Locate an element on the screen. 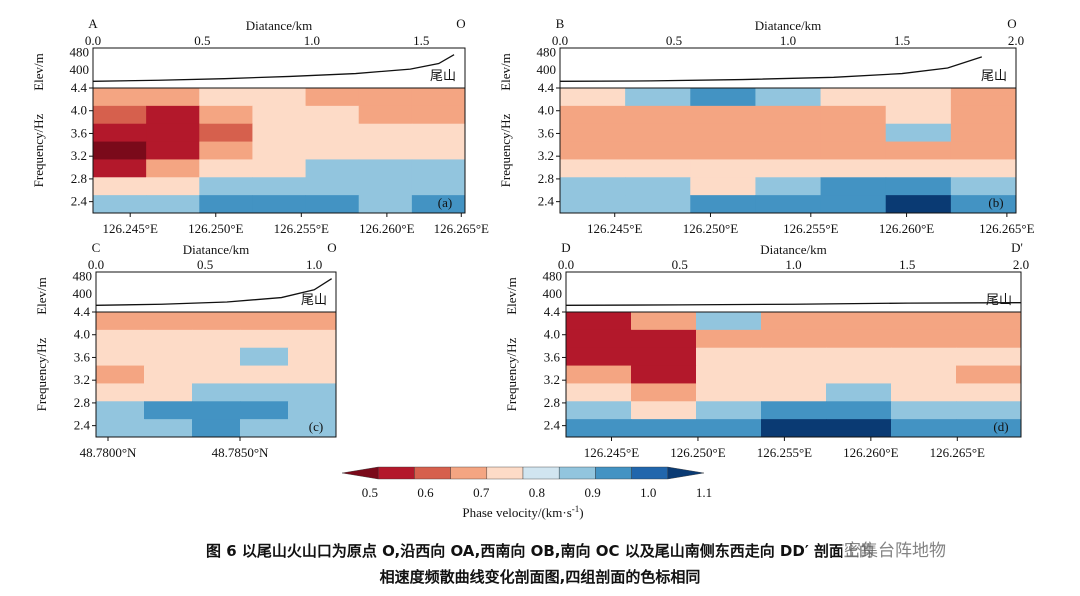 Image resolution: width=1080 pixels, height=596 pixels. location-tick-label: 48.7800°N is located at coordinates (108, 452).